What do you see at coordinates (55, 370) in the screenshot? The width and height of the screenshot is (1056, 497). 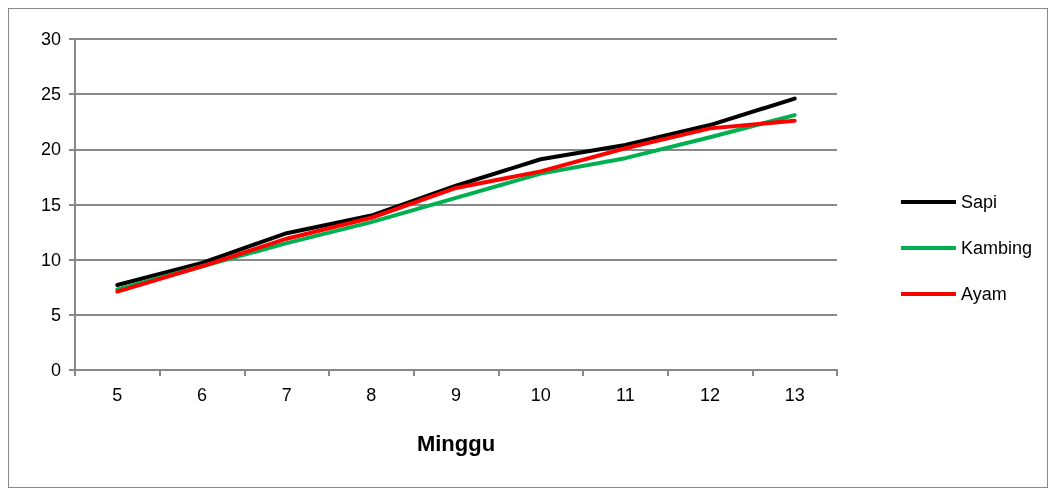 I see `y-tick-label: 0` at bounding box center [55, 370].